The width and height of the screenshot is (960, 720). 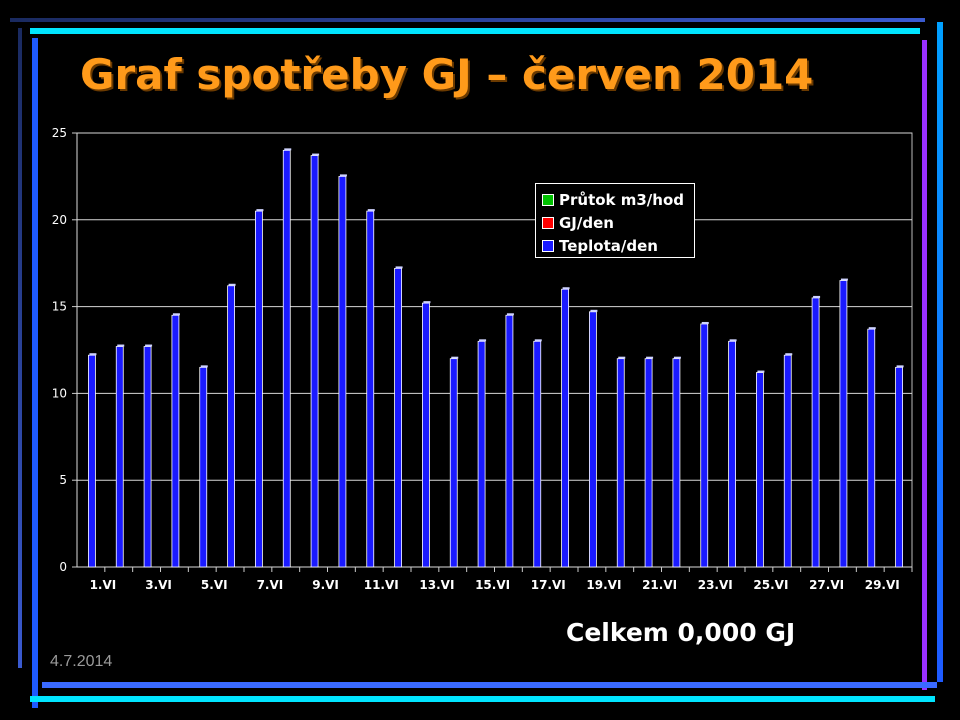 I want to click on frame-top-line, so click(x=475, y=31).